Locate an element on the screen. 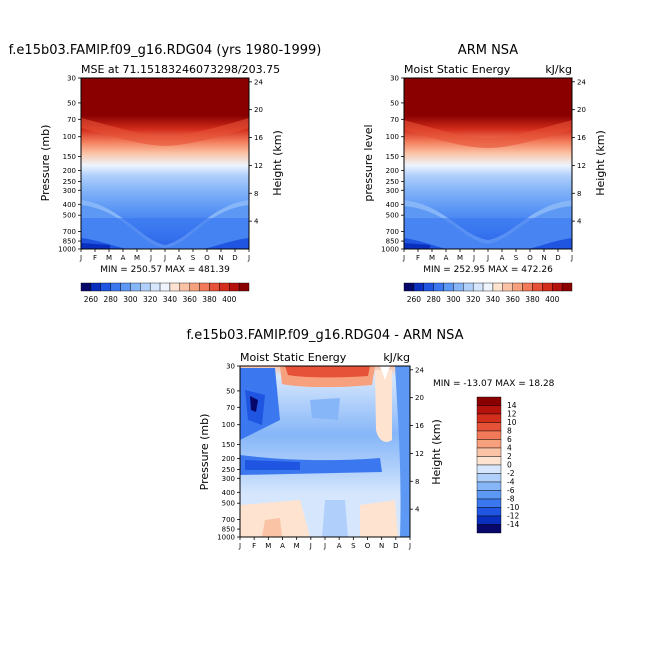  panel-model-field is located at coordinates (165, 163).